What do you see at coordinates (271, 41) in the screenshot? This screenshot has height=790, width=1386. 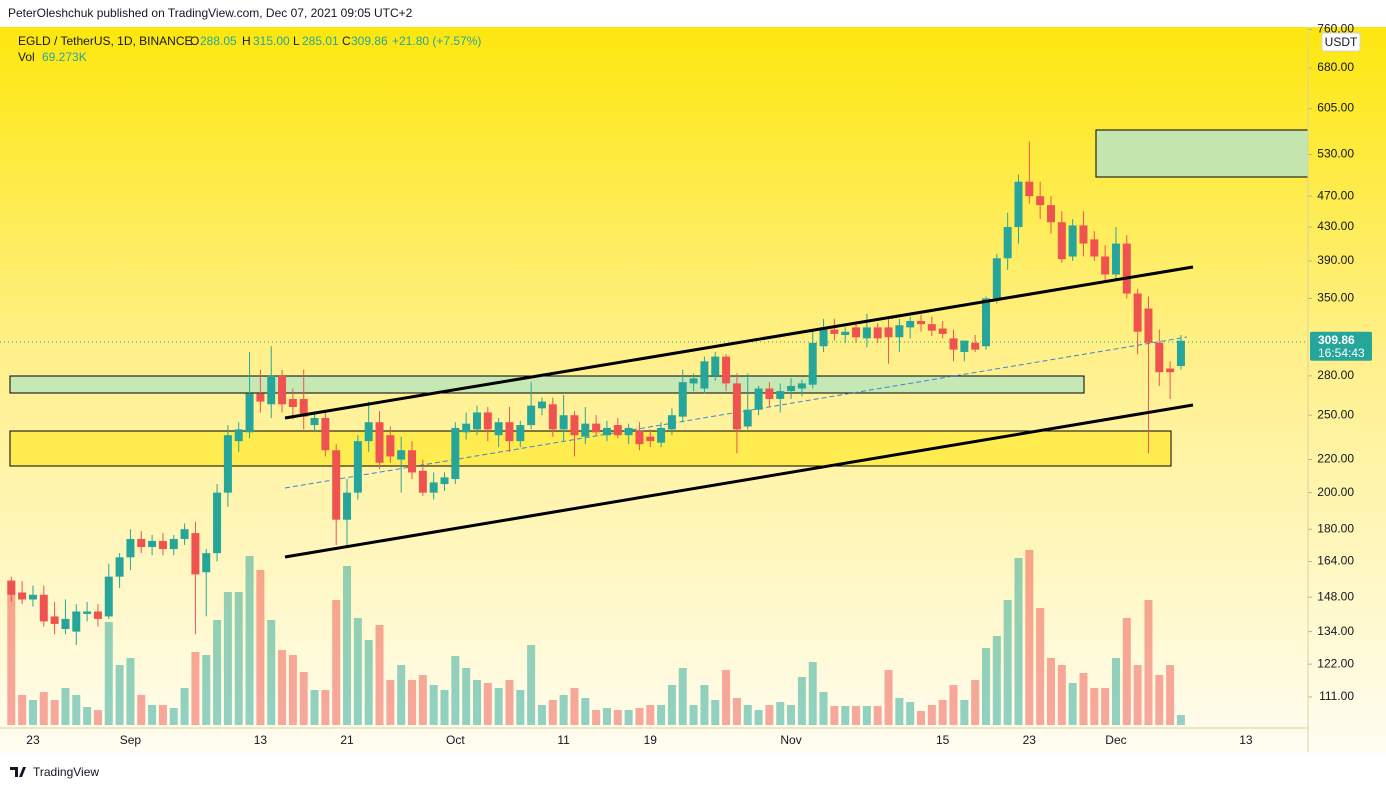 I see `ohlc-value: 315.00` at bounding box center [271, 41].